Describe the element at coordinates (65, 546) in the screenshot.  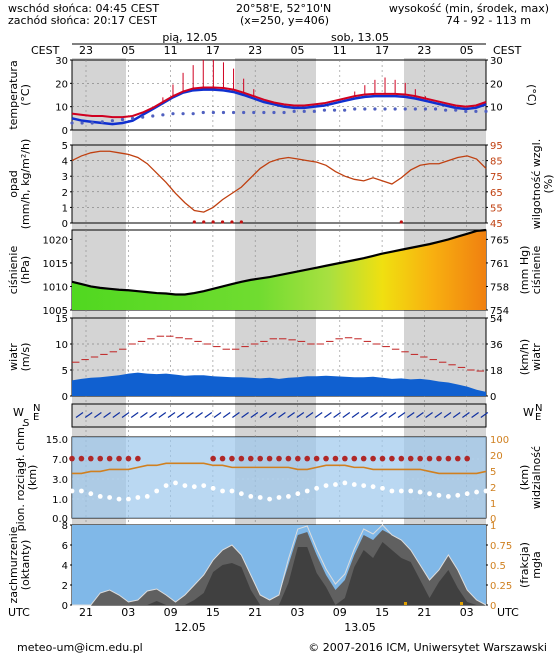
I see `y-tick-left: 6` at that location.